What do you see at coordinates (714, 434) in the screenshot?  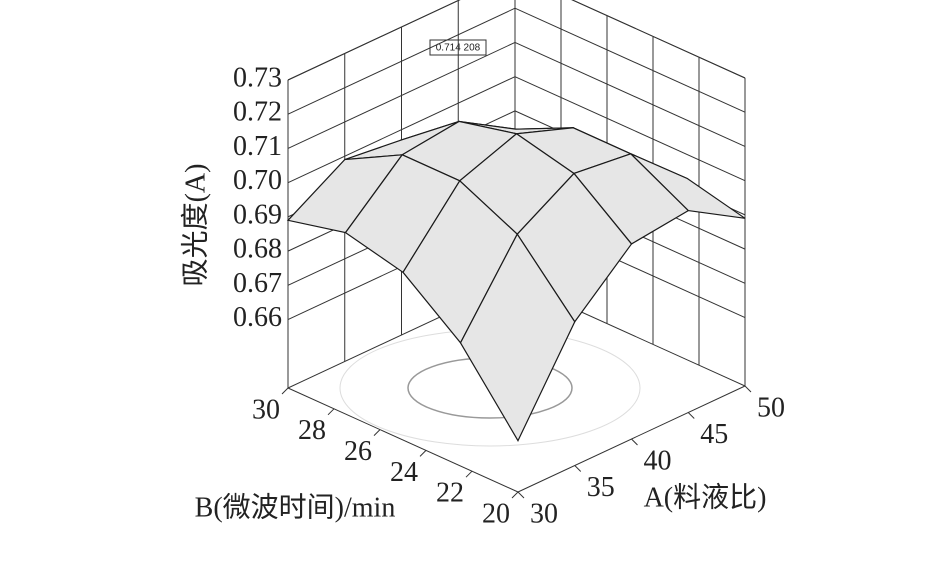 I see `x-tick-label: 45` at bounding box center [714, 434].